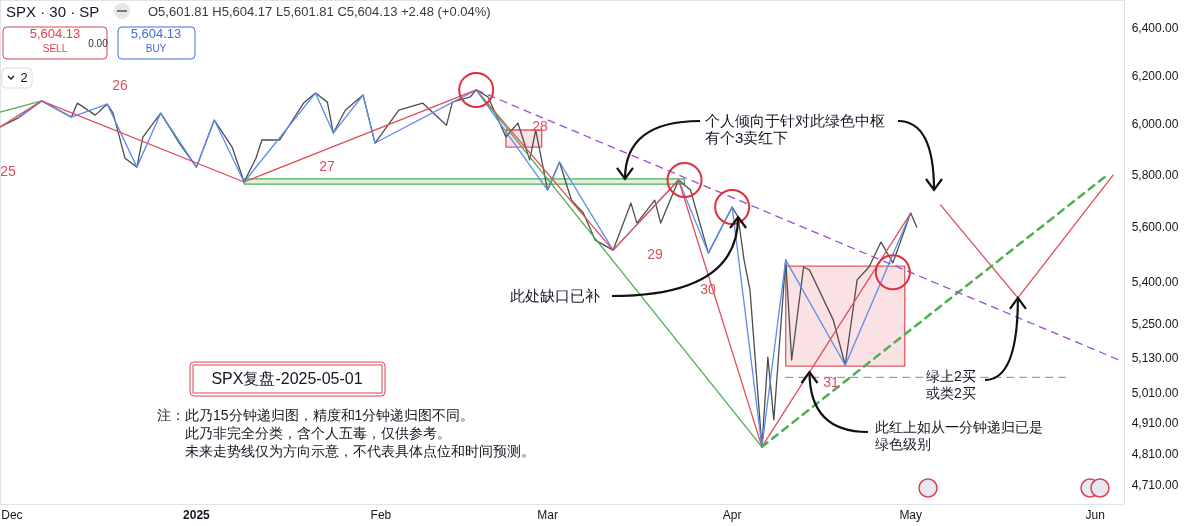  I want to click on y-tick-label: 4,810.00, so click(1155, 454).